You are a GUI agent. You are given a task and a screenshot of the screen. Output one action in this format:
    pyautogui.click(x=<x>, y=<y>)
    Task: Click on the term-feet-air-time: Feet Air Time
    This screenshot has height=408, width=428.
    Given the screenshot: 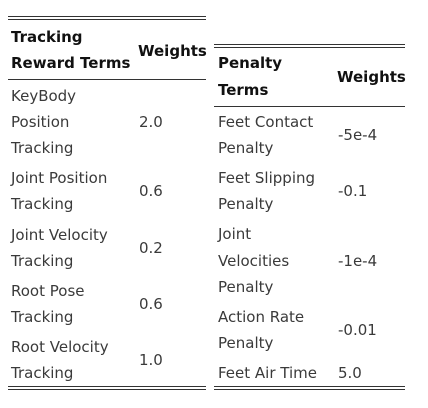 What is the action you would take?
    pyautogui.click(x=267, y=373)
    